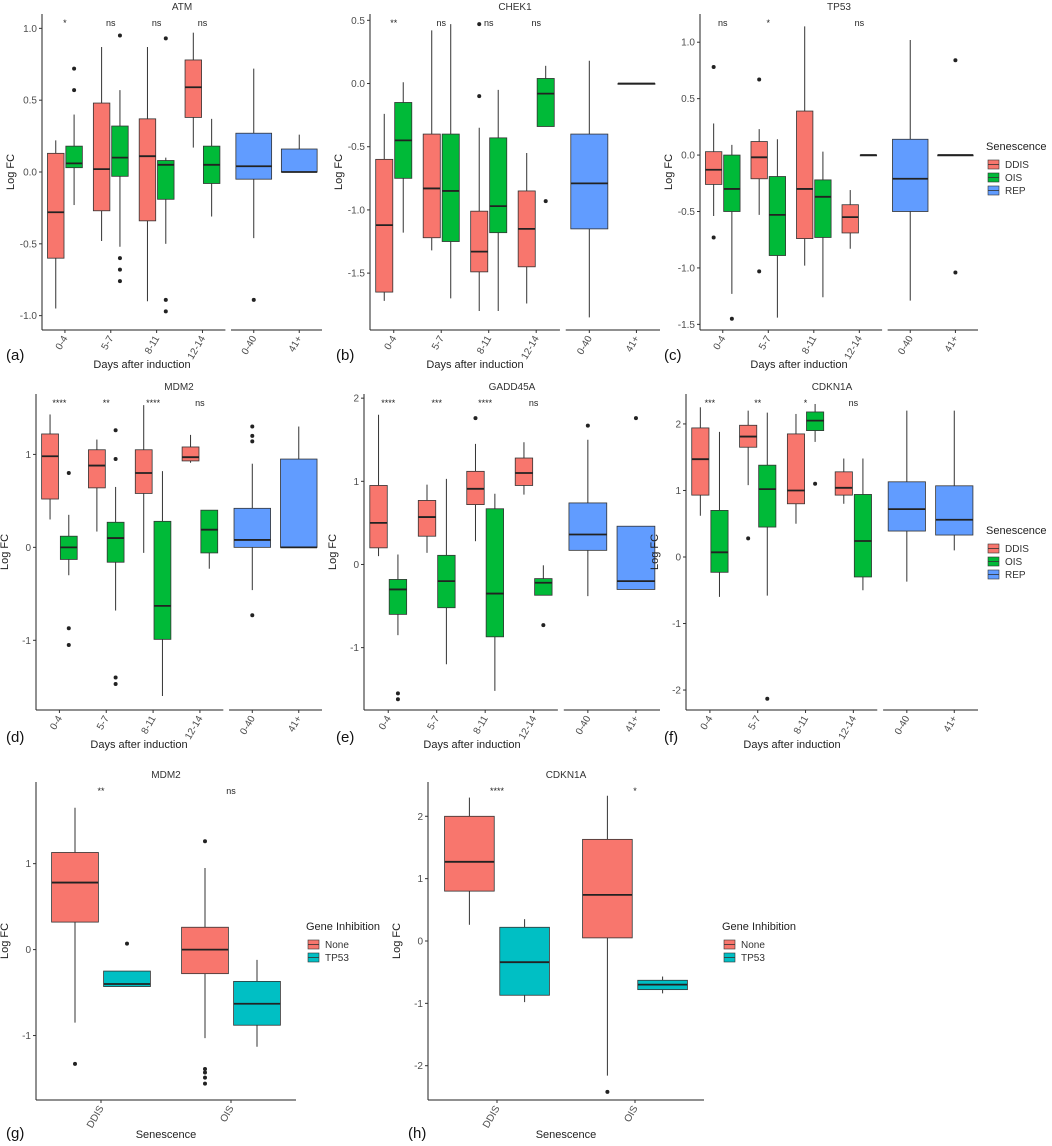  Describe the element at coordinates (295, 724) in the screenshot. I see `x-tick-label: 41+` at that location.